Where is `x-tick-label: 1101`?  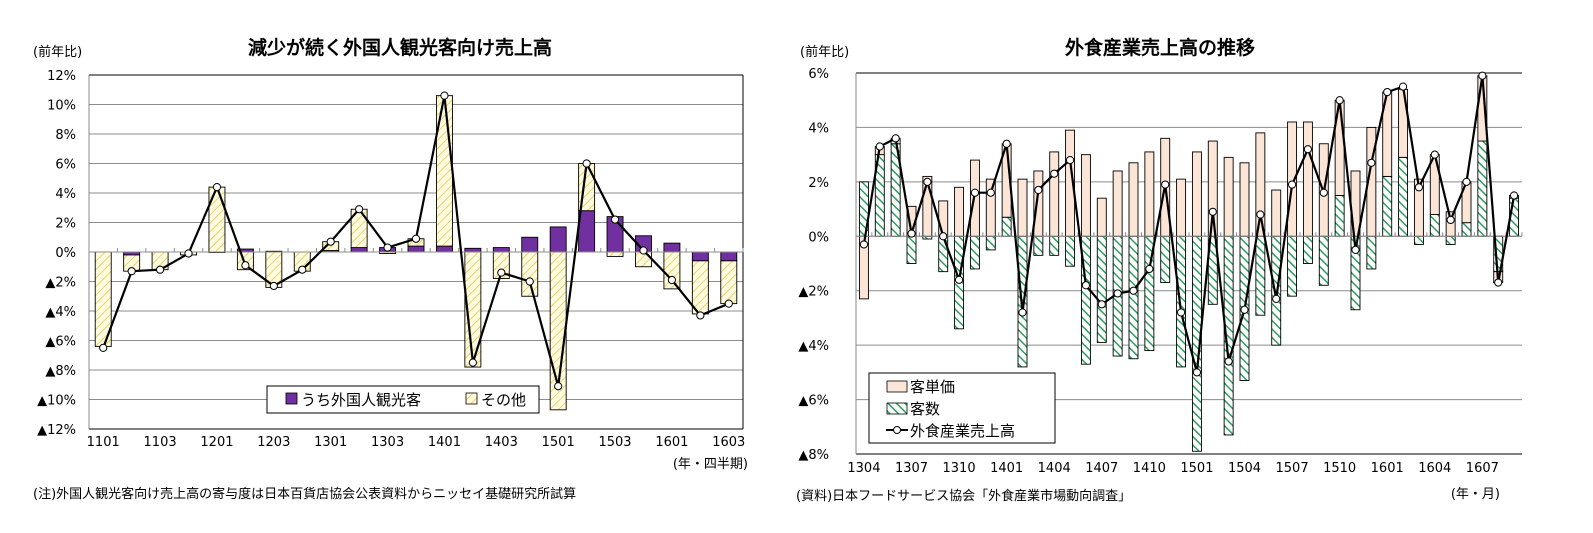
x-tick-label: 1101 is located at coordinates (103, 442).